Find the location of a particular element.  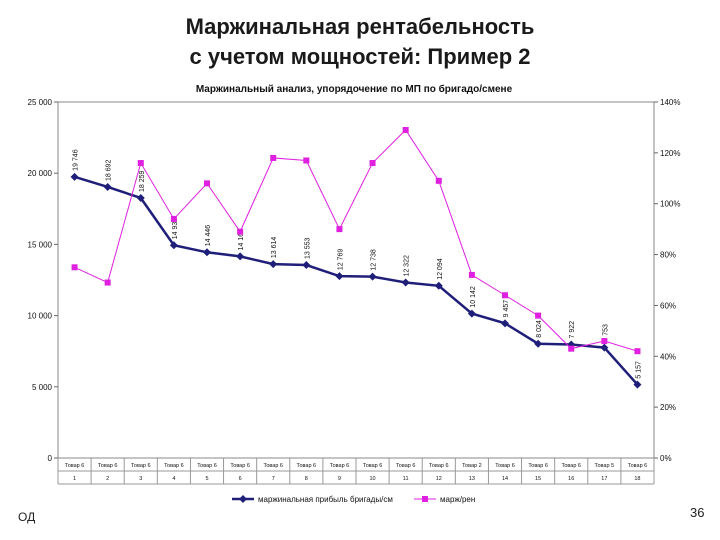

x-category-number: 11 is located at coordinates (406, 479).